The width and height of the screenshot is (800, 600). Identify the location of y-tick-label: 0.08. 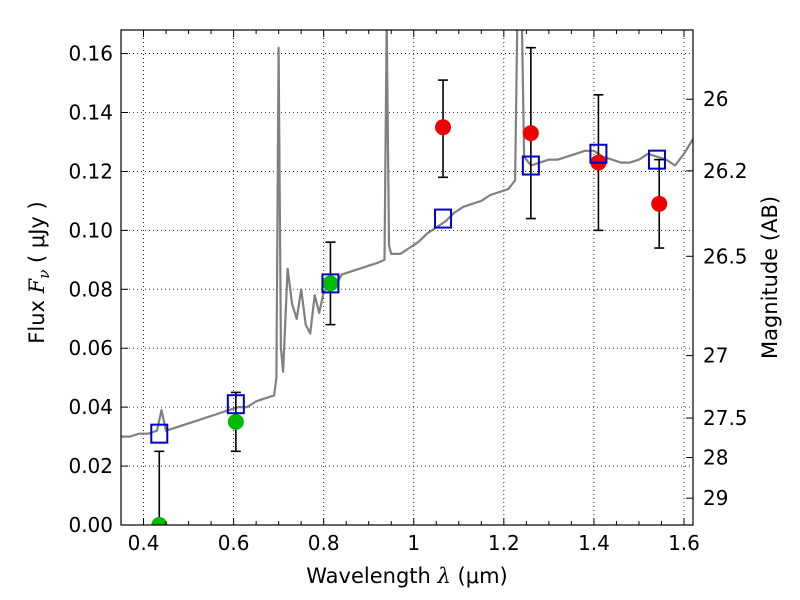
(90, 289).